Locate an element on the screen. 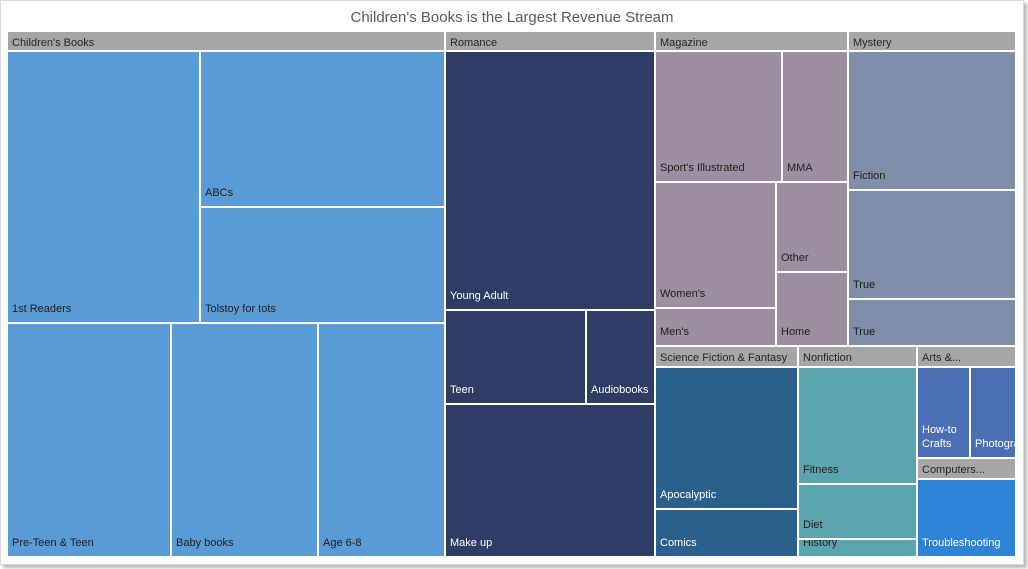 This screenshot has width=1028, height=569. tile-children-s-books-pre-teen-teen: Pre-Teen & Teen is located at coordinates (90, 441).